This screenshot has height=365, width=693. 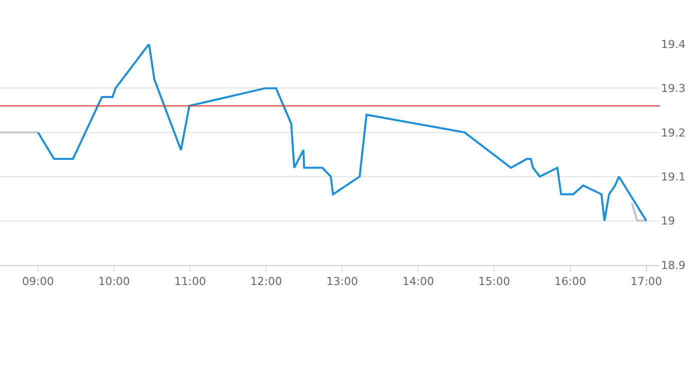 What do you see at coordinates (673, 44) in the screenshot?
I see `y-tick-label: 19.4` at bounding box center [673, 44].